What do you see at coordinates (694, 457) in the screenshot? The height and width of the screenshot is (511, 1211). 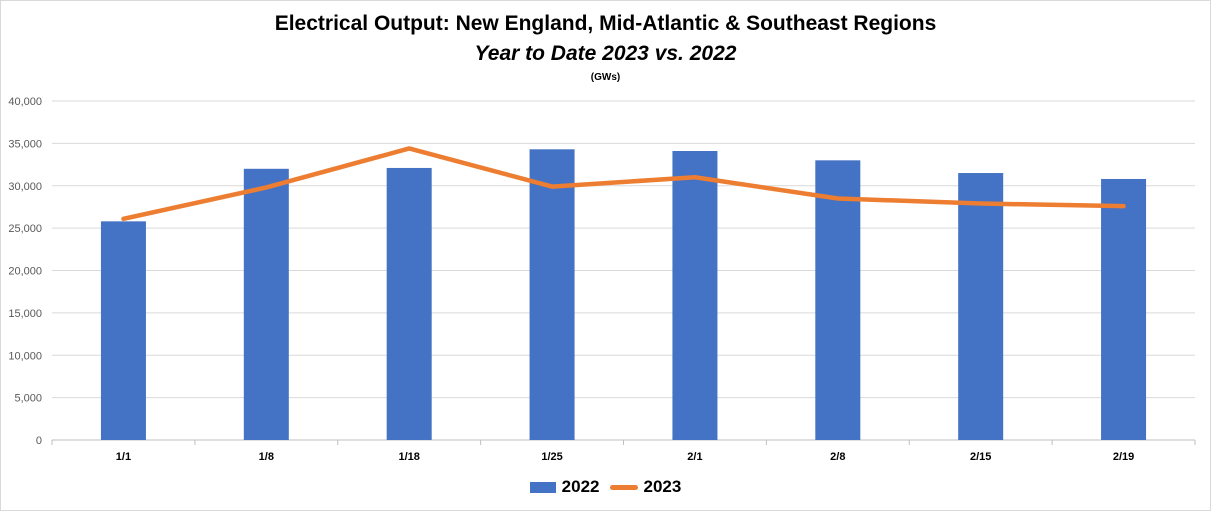 I see `x-tick-label: 2/1` at bounding box center [694, 457].